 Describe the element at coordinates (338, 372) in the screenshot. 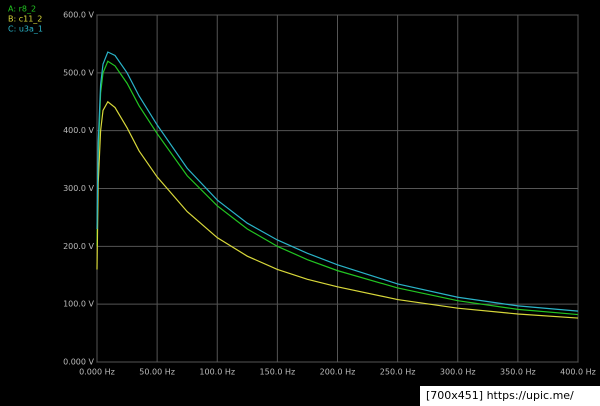

I see `x-tick-label: 200.0 Hz` at that location.